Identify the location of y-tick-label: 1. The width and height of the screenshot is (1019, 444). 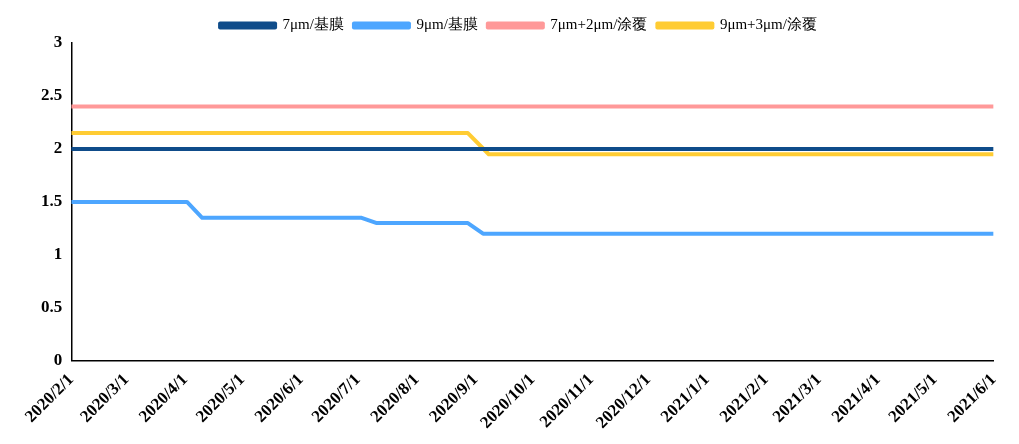
(58, 254).